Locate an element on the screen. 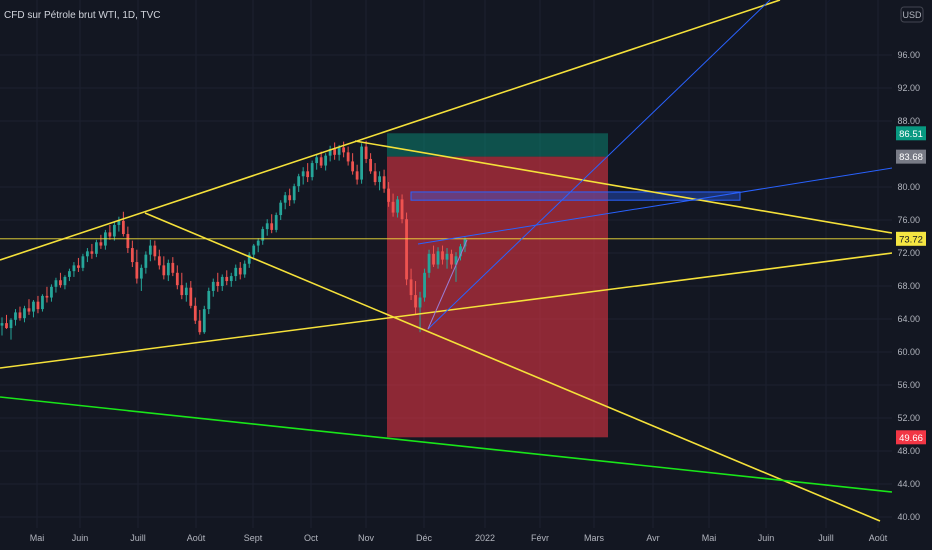  price-tags: 86.51 83.68 73.72 49.66 is located at coordinates (911, 285).